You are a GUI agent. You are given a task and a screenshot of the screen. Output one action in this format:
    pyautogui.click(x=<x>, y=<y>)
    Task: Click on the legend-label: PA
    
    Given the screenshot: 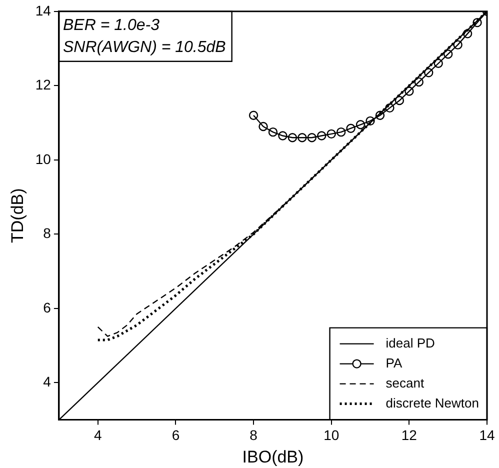 What is the action you would take?
    pyautogui.click(x=394, y=362)
    